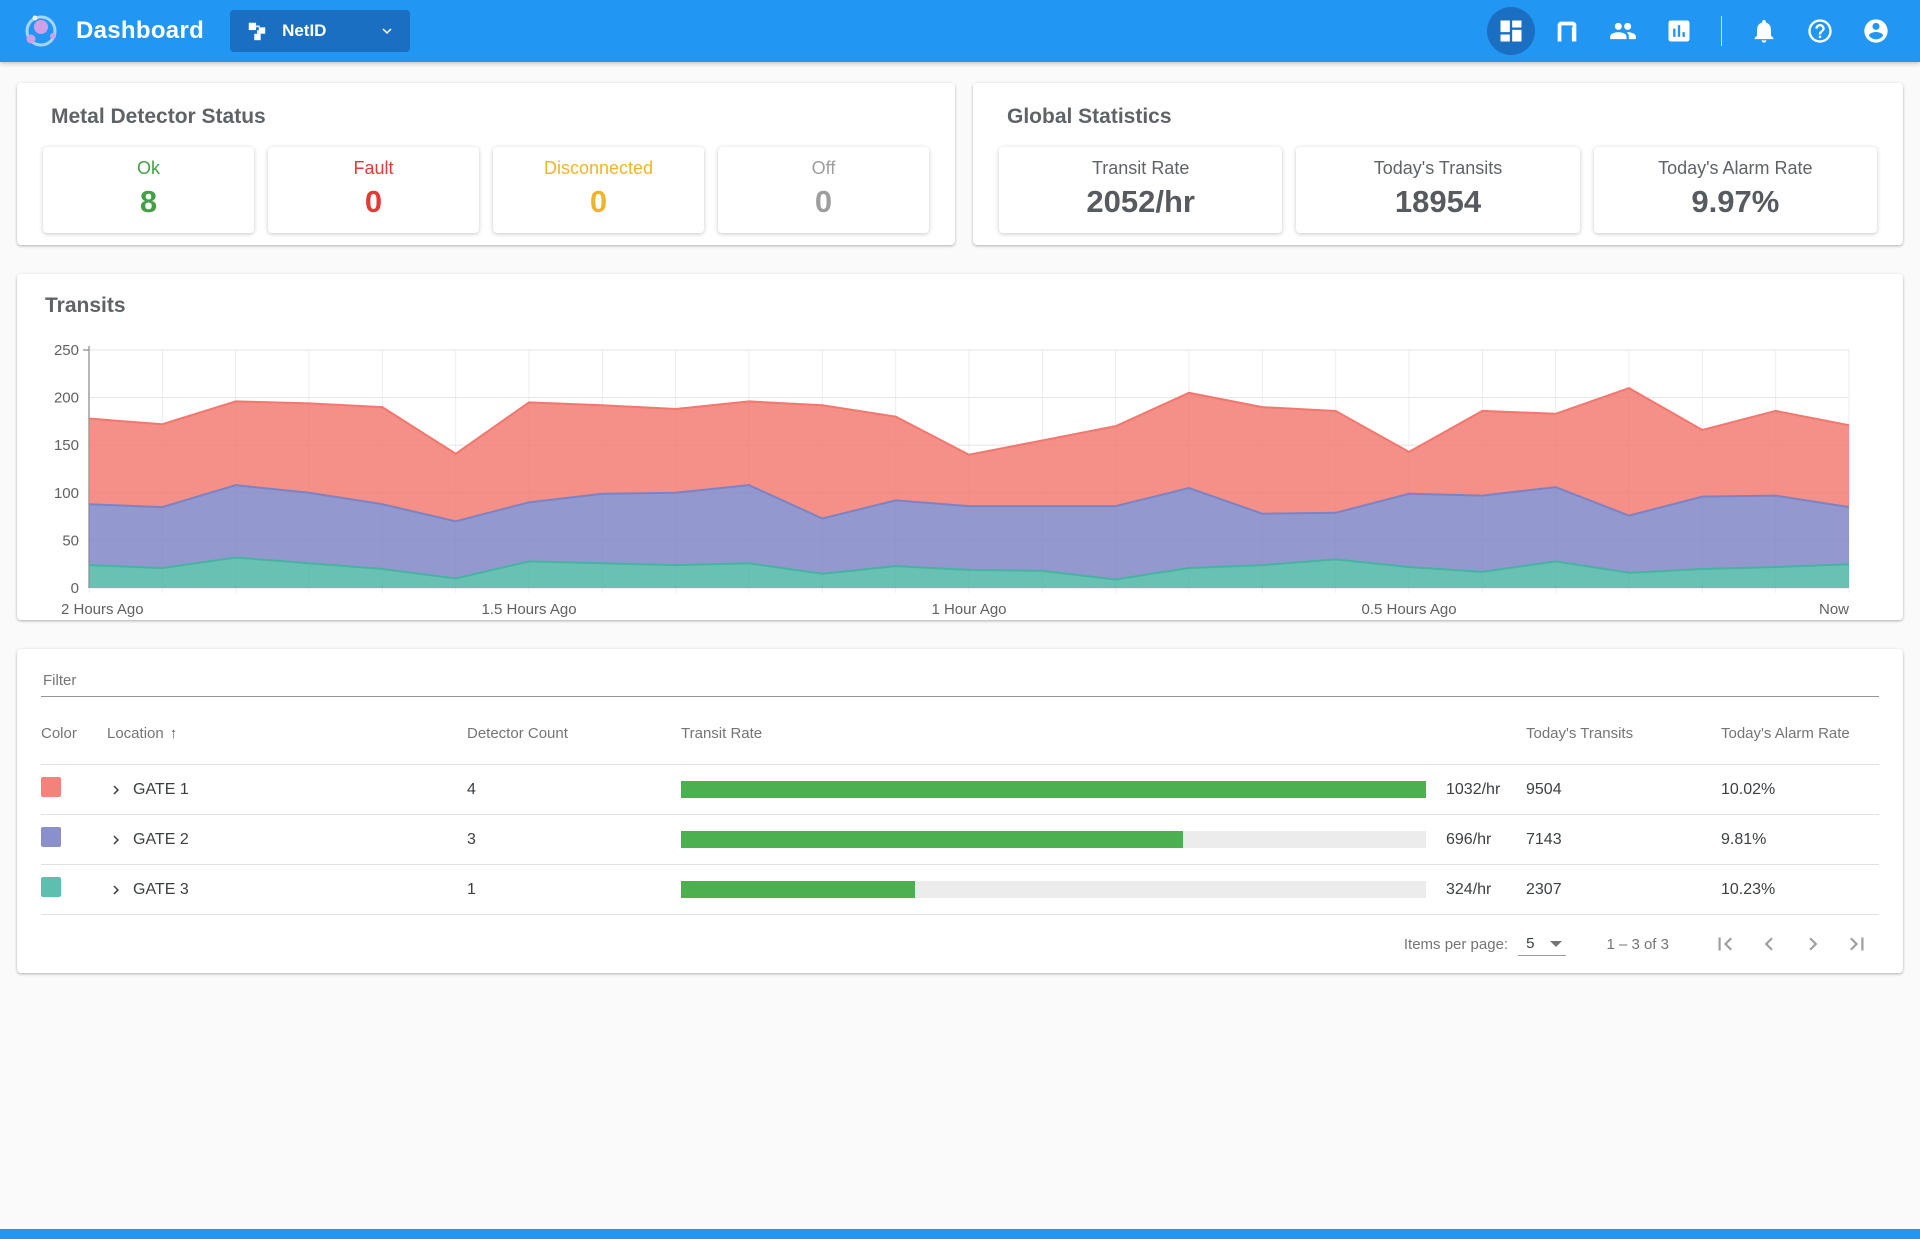 This screenshot has width=1920, height=1239. Describe the element at coordinates (161, 789) in the screenshot. I see `row-location-label: GATE 1` at that location.